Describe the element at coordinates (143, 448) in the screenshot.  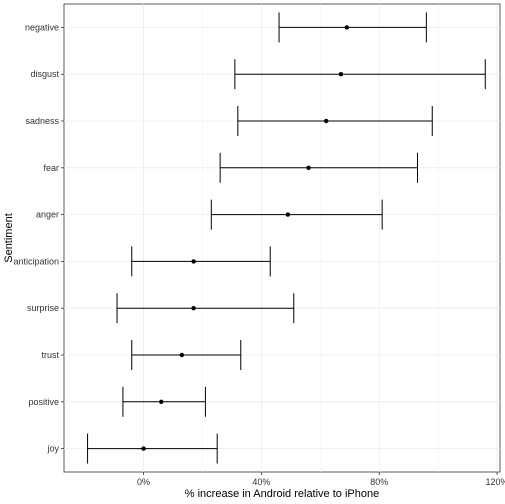
I see `point-joy` at that location.